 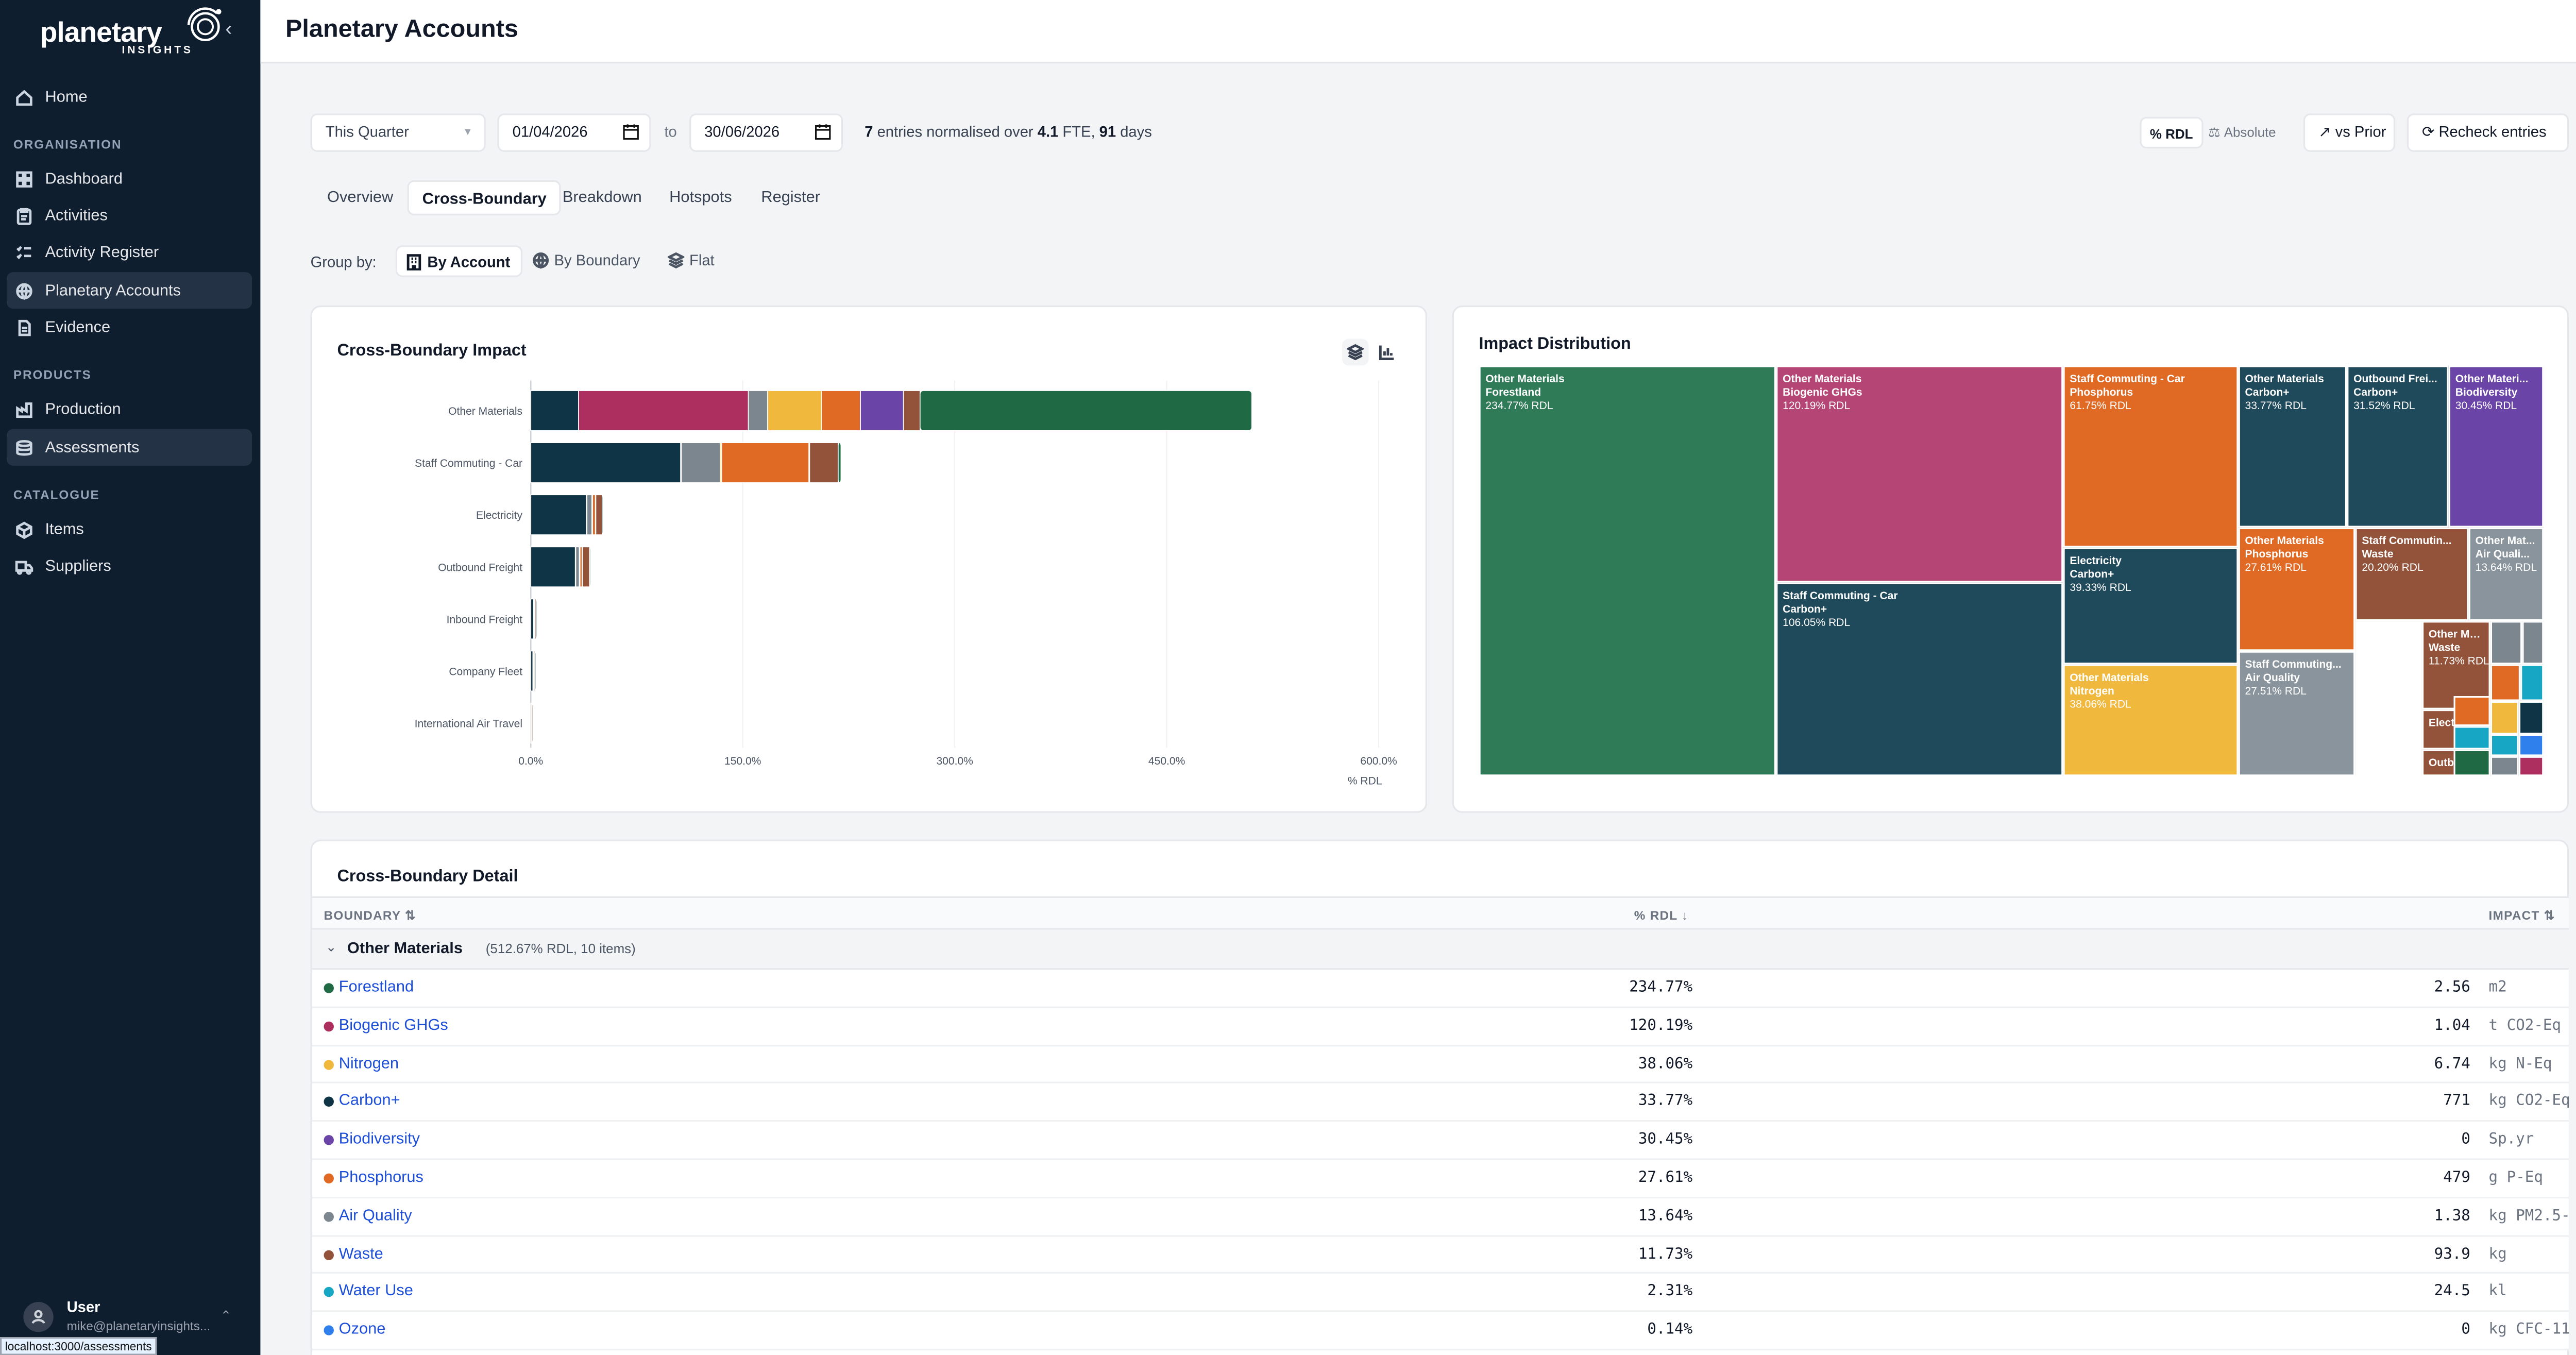 I want to click on absolute-toggle: ⚖ Absolute, so click(x=2242, y=133).